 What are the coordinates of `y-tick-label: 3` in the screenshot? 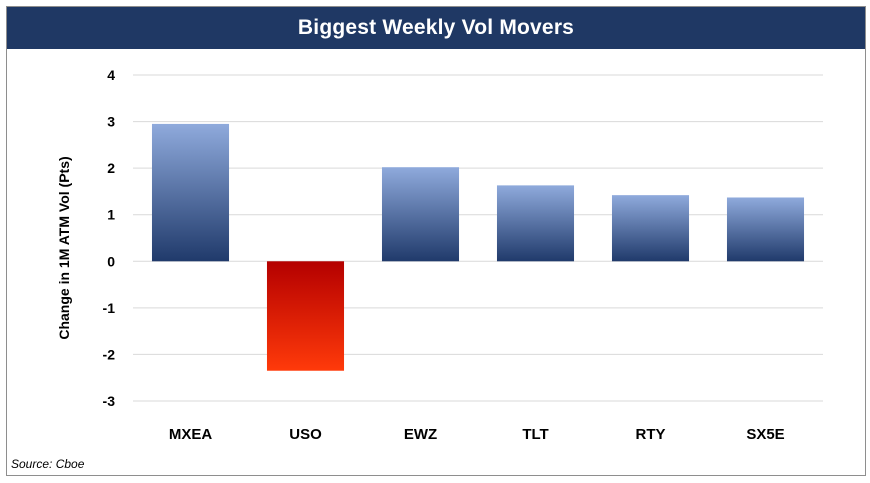 It's located at (111, 122).